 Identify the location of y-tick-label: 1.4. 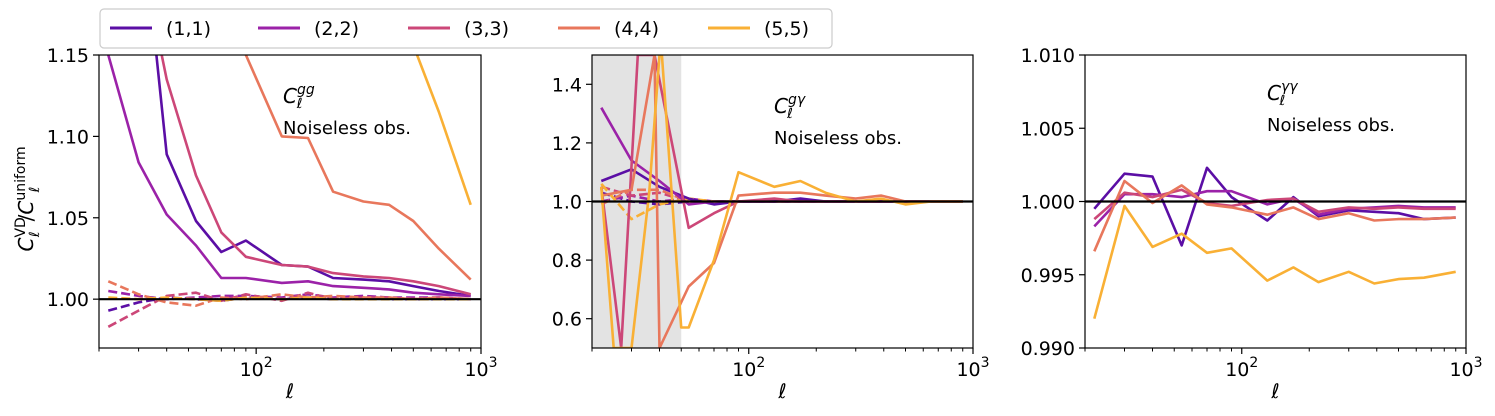
(567, 85).